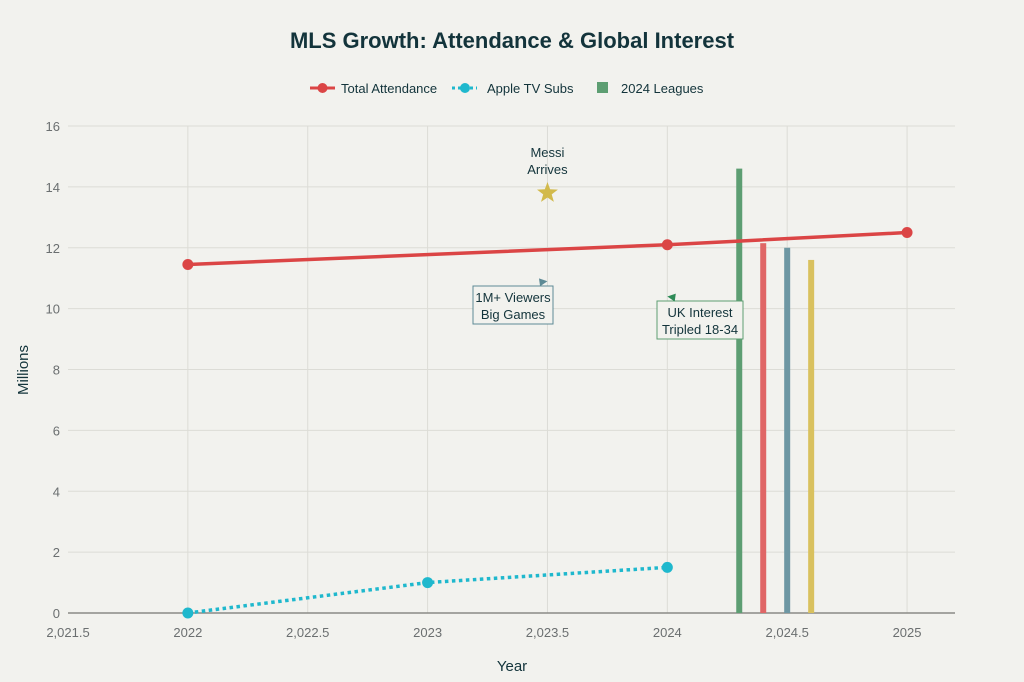  Describe the element at coordinates (322, 88) in the screenshot. I see `legend-attendance-marker-icon` at that location.